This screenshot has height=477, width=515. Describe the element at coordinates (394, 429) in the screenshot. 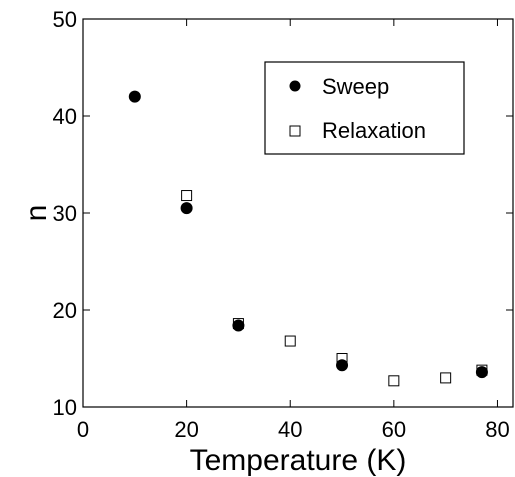

I see `x-tick-label: 60` at that location.